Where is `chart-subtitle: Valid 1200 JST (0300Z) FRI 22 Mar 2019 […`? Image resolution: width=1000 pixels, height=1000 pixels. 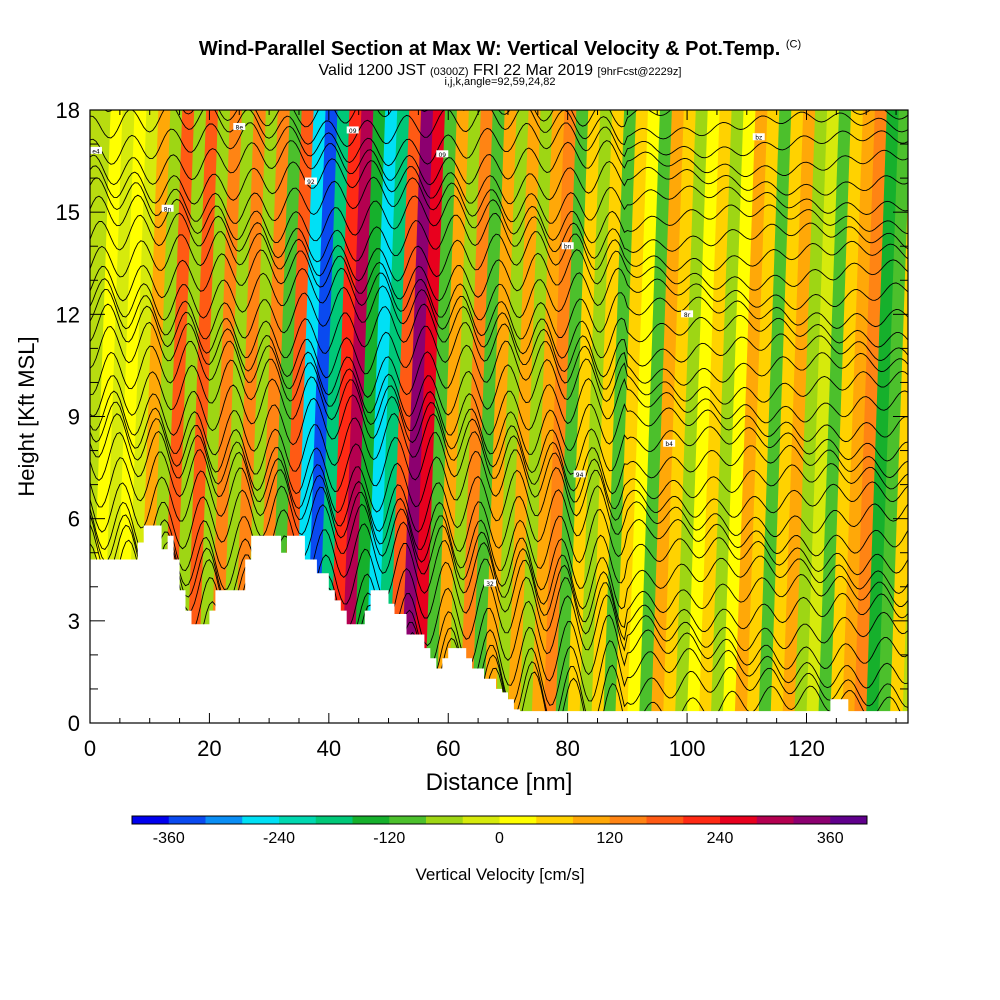 chart-subtitle: Valid 1200 JST (0300Z) FRI 22 Mar 2019 [… is located at coordinates (500, 71).